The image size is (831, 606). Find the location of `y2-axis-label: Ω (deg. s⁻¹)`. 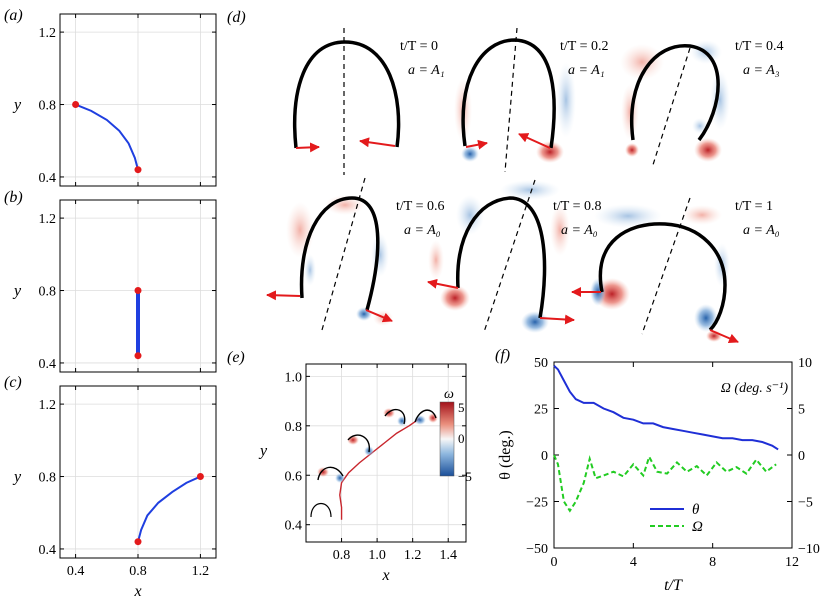

y2-axis-label: Ω (deg. s⁻¹) is located at coordinates (755, 388).